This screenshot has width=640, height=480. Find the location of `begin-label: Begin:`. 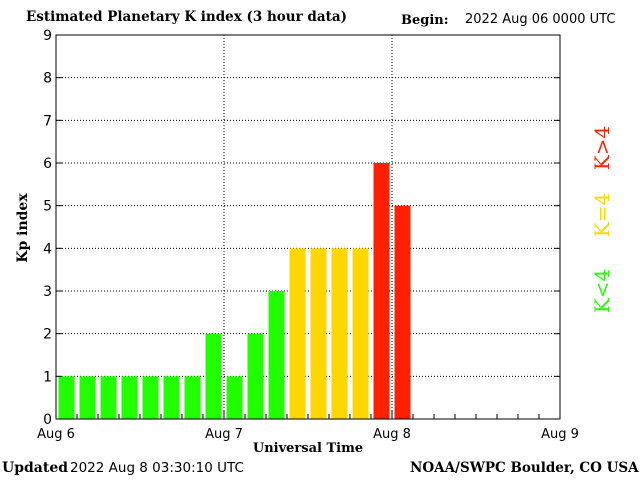

begin-label: Begin: is located at coordinates (425, 20).